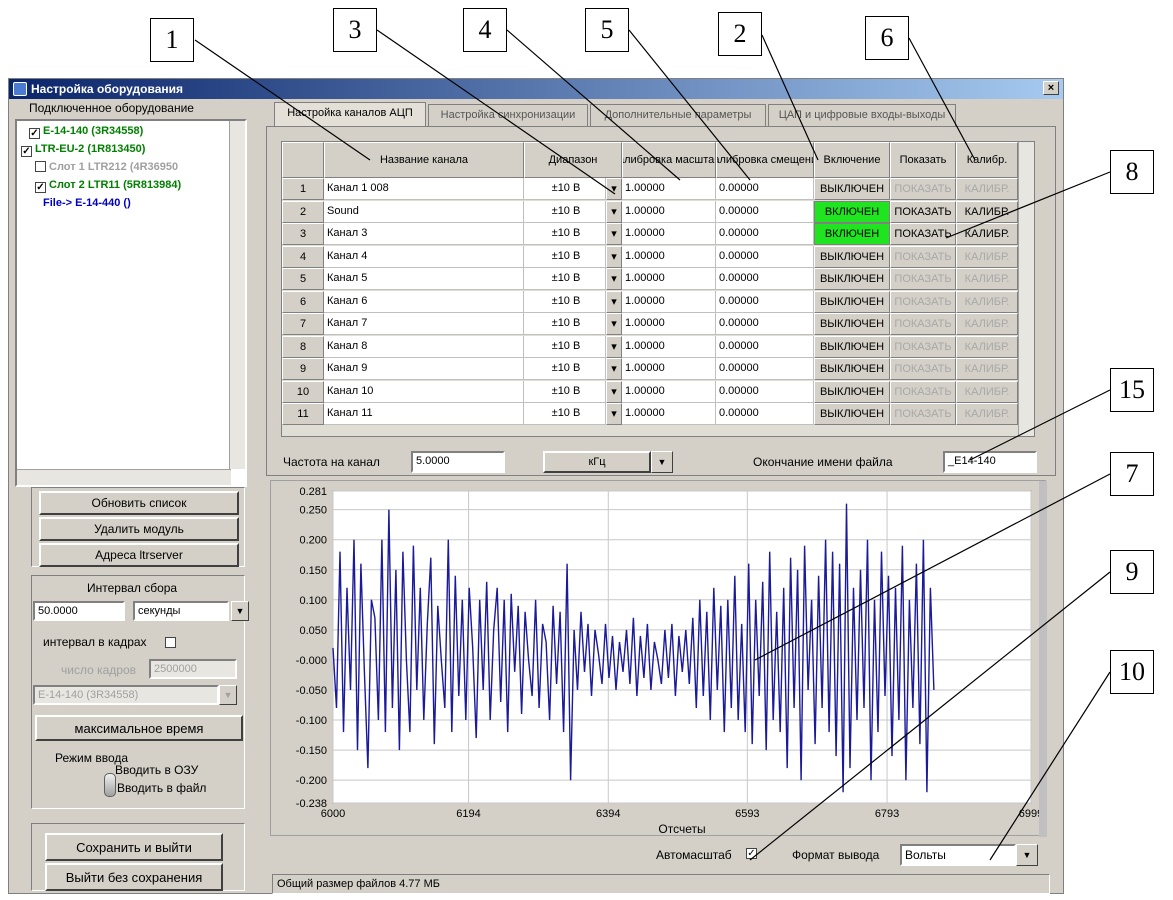  I want to click on freq-unit-select: кГц, so click(597, 462).